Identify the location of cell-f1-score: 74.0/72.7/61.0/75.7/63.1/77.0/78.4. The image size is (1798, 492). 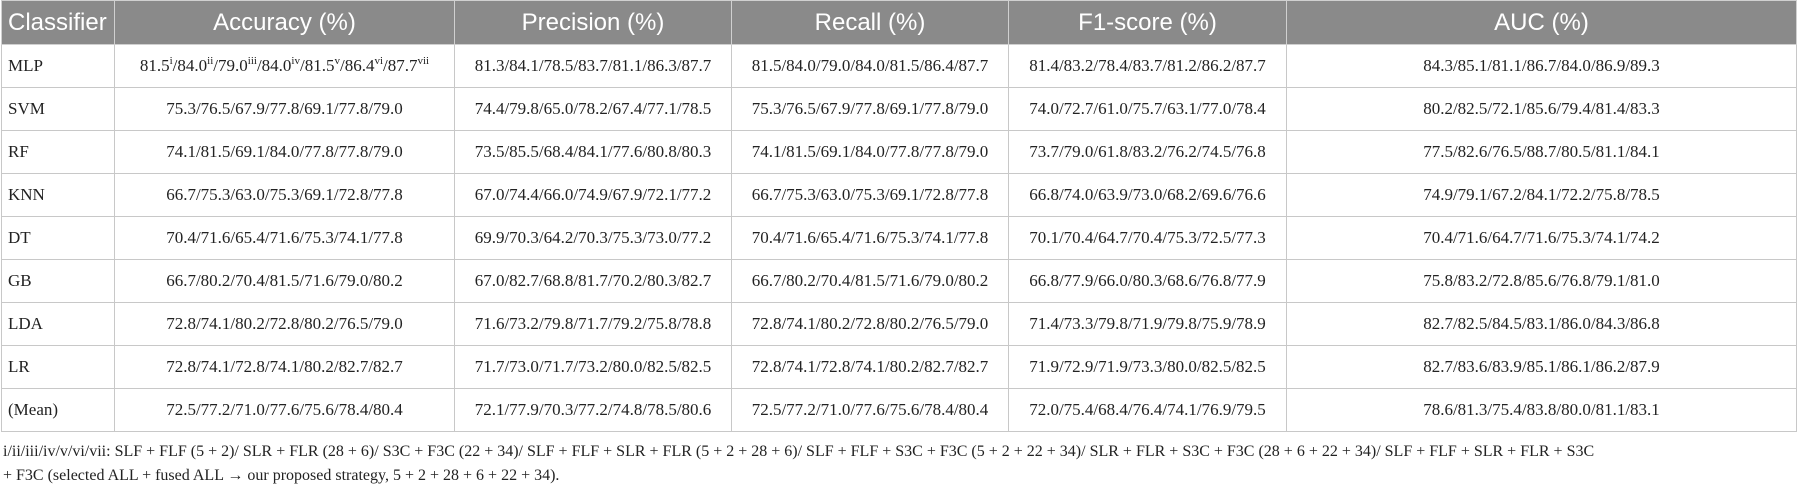
(1147, 109).